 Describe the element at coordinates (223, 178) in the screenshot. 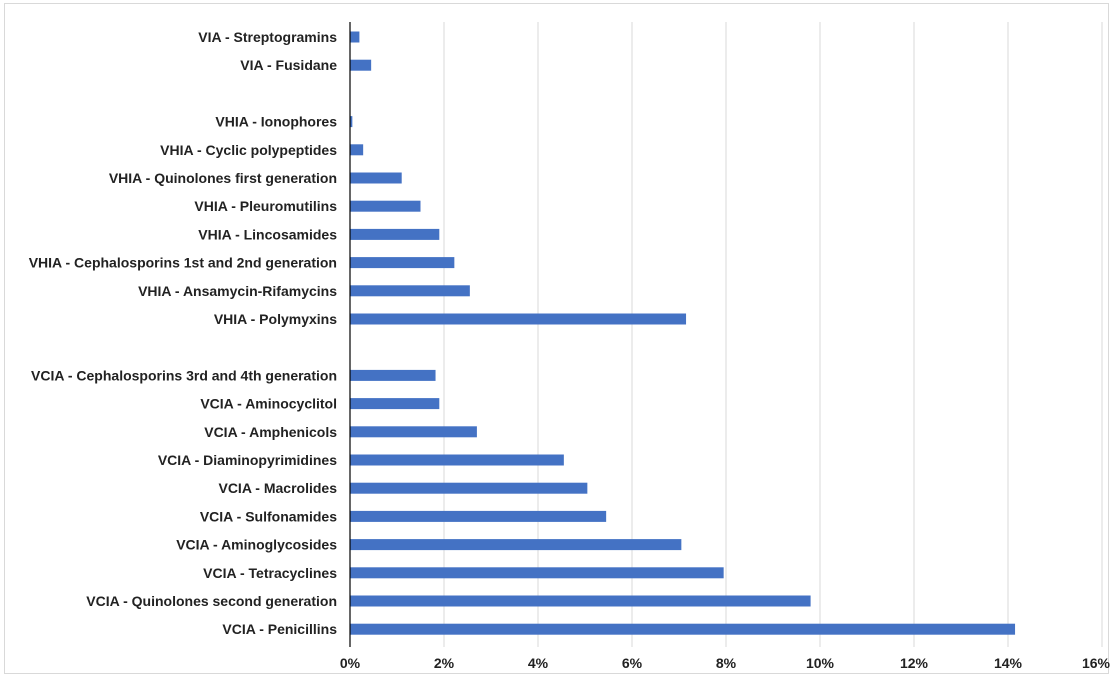

I see `category-label: VHIA - Quinolones first generation` at that location.